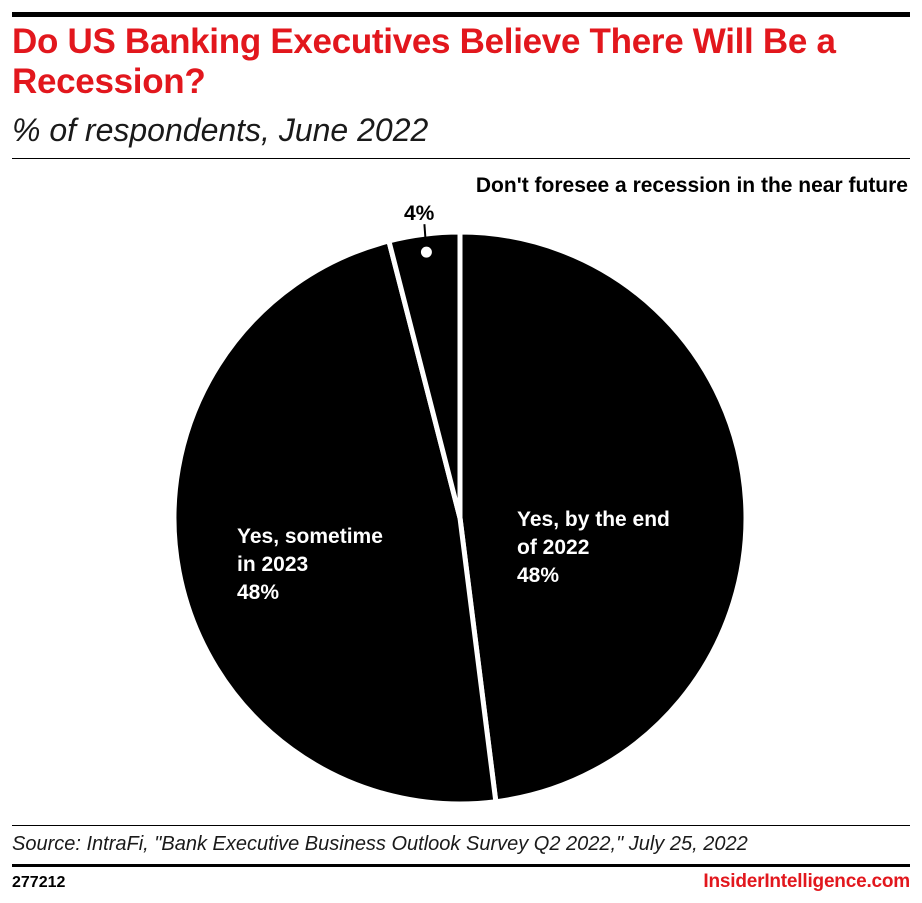  Describe the element at coordinates (426, 252) in the screenshot. I see `leader-dot` at that location.